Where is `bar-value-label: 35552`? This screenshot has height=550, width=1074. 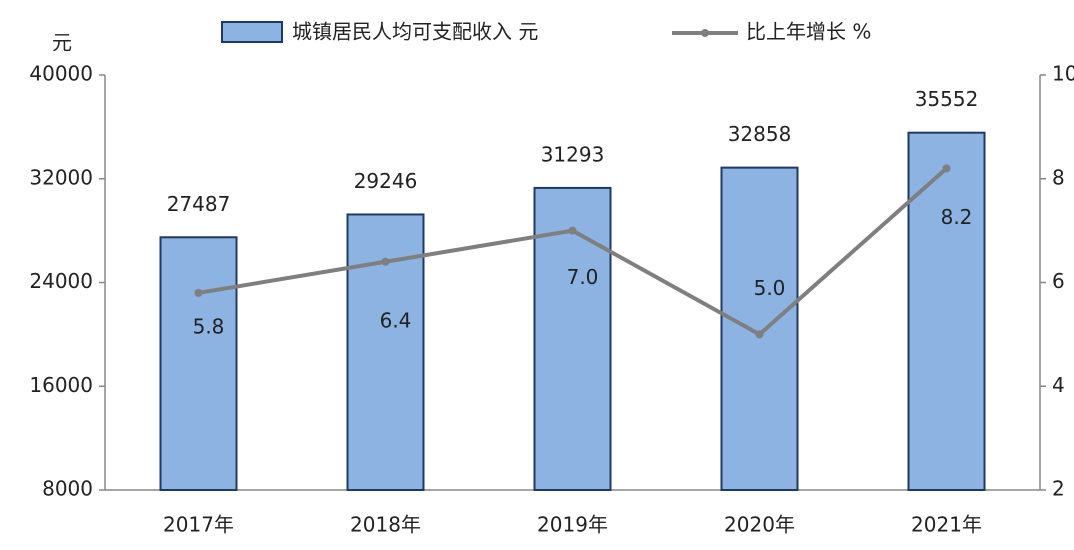 bar-value-label: 35552 is located at coordinates (947, 99).